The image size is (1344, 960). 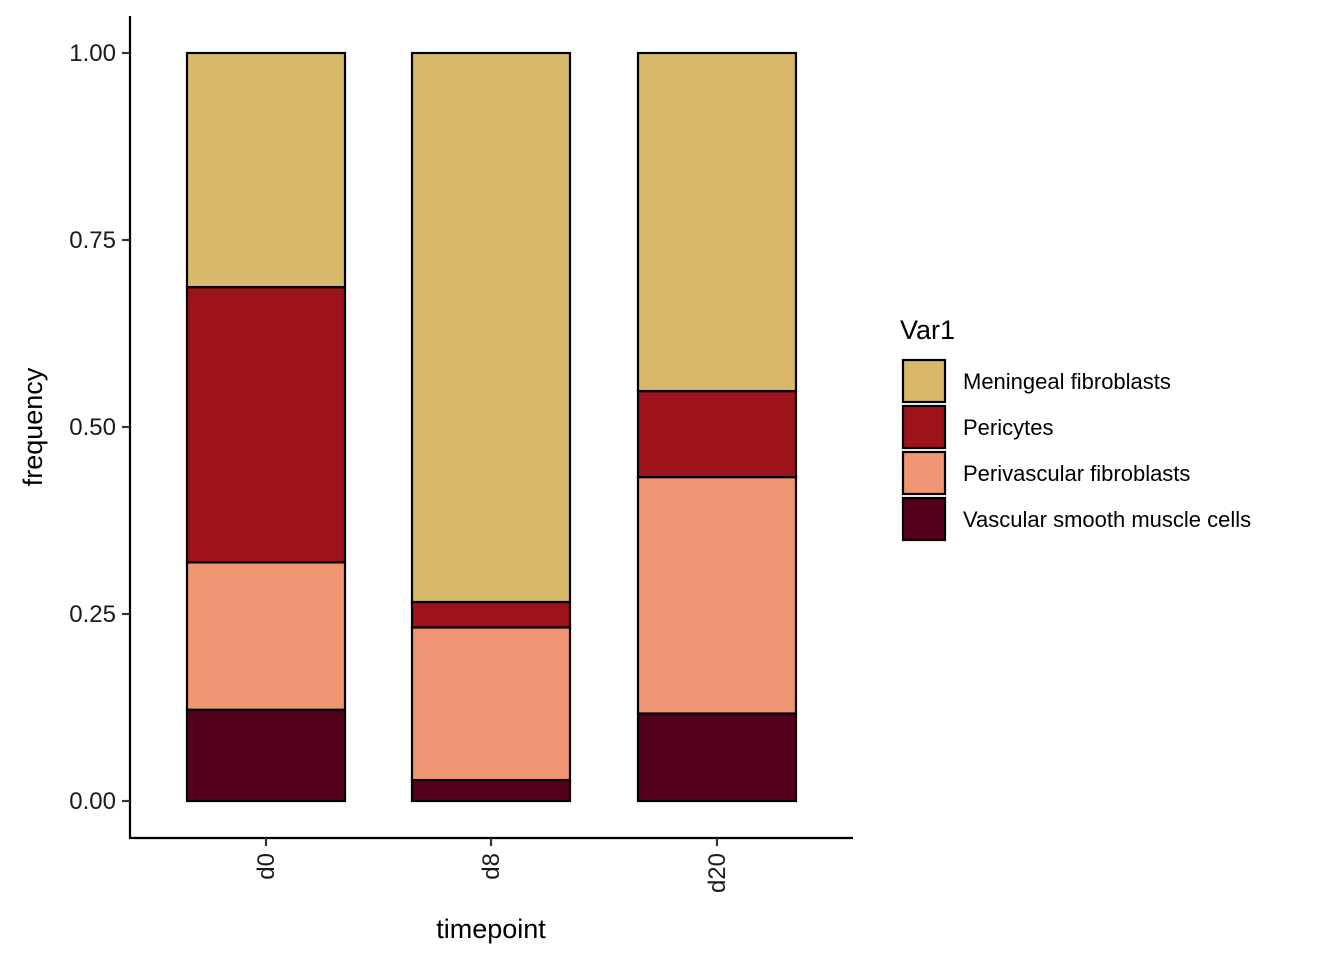 I want to click on legend-label: Vascular smooth muscle cells, so click(x=1107, y=519).